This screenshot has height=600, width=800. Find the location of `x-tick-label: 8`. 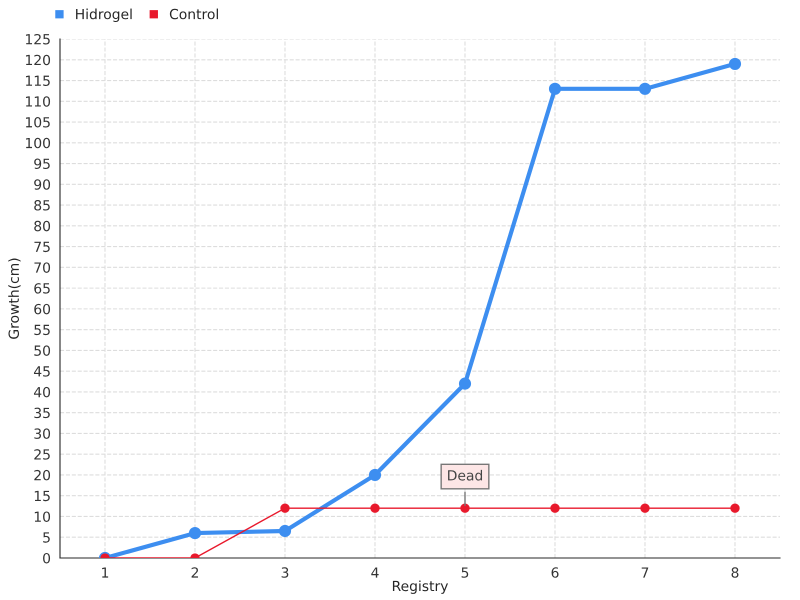

x-tick-label: 8 is located at coordinates (735, 572).